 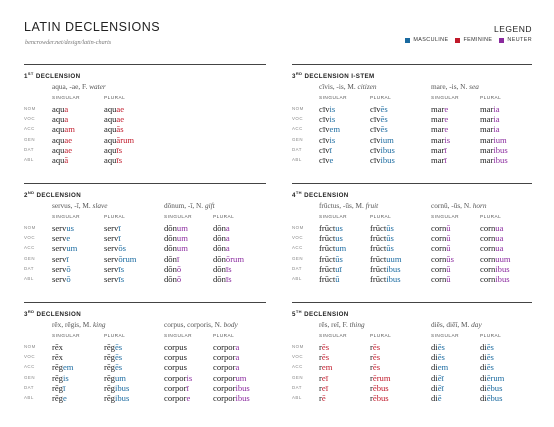 I want to click on ending: em, so click(x=327, y=367).